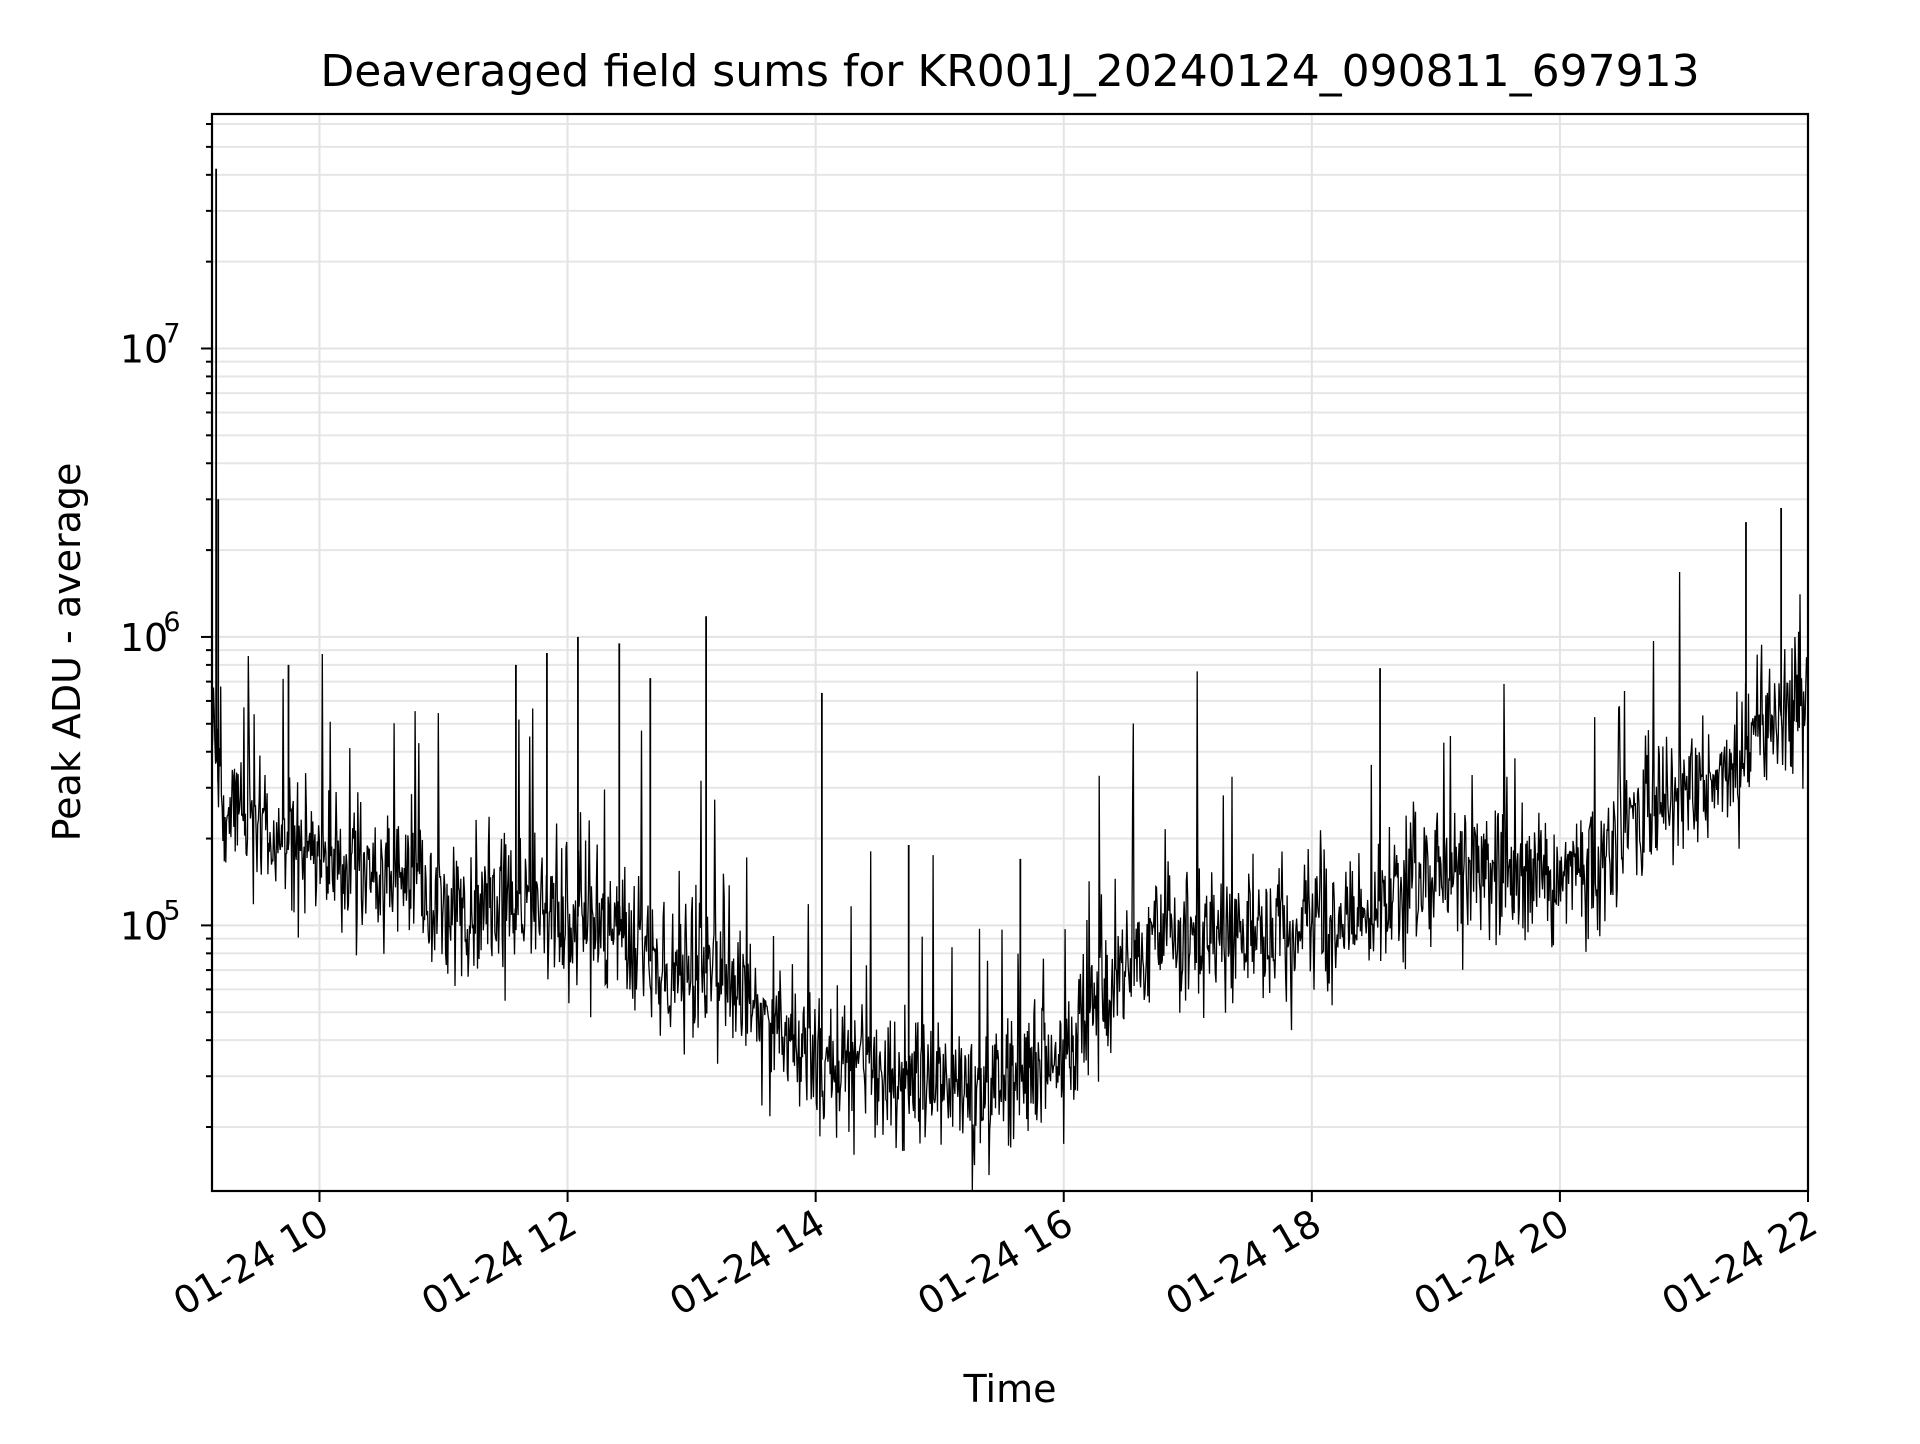  I want to click on y-tick-label-exponent: 6, so click(171, 622).